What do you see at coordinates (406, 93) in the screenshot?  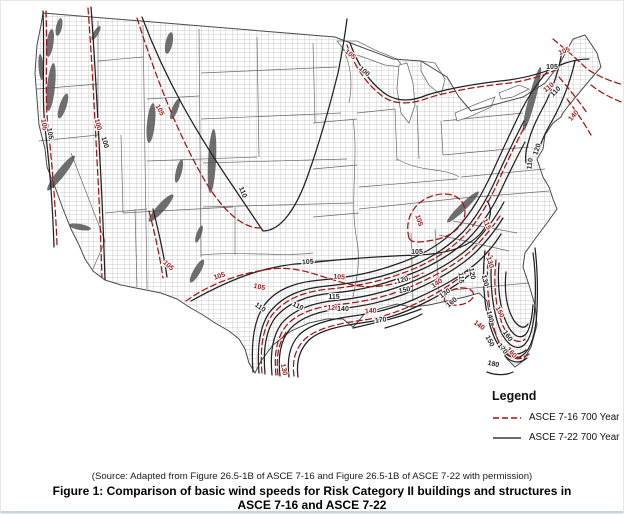 I see `lake-michigan` at bounding box center [406, 93].